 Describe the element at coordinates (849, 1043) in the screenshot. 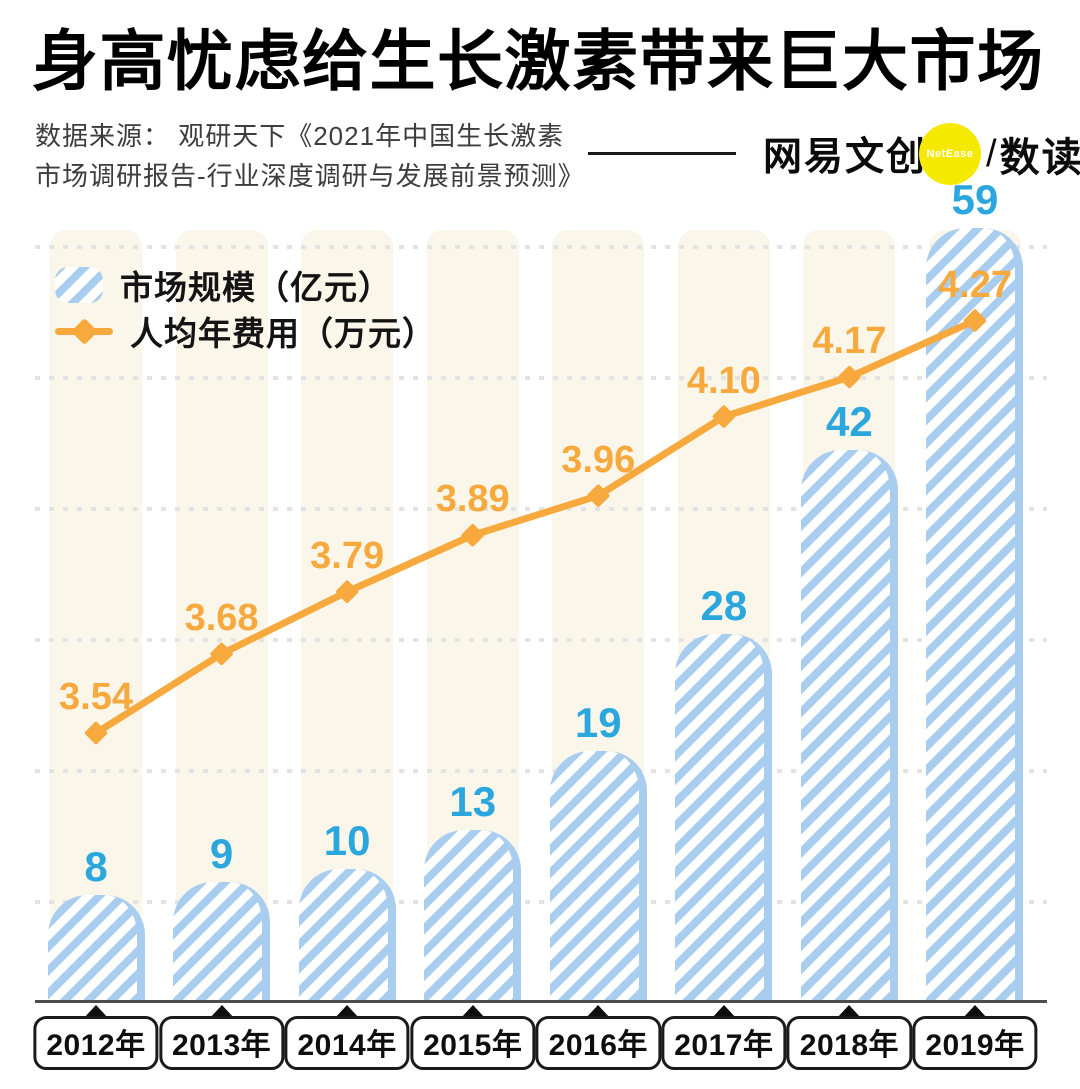

I see `year-label: 2018年` at that location.